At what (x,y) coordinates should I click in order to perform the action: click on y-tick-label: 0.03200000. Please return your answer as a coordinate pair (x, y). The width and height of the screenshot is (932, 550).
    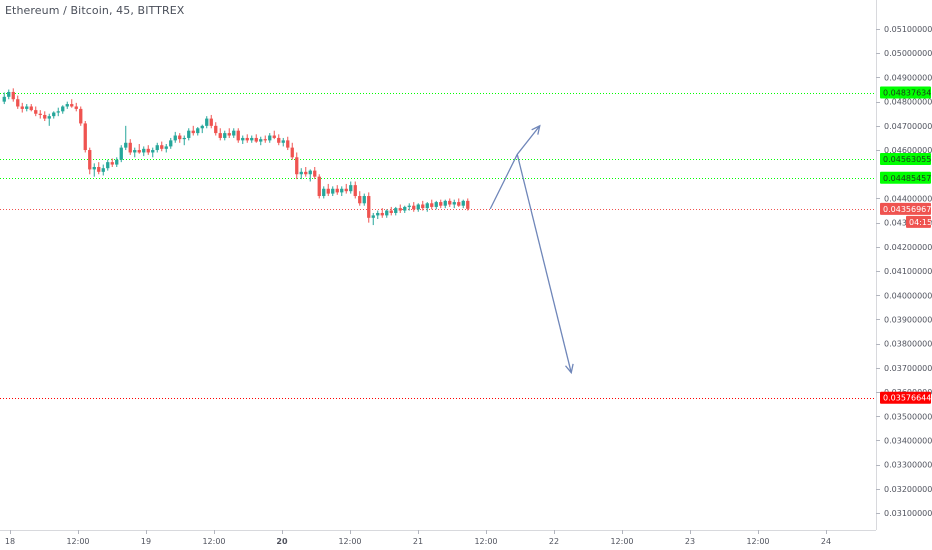
    Looking at the image, I should click on (908, 489).